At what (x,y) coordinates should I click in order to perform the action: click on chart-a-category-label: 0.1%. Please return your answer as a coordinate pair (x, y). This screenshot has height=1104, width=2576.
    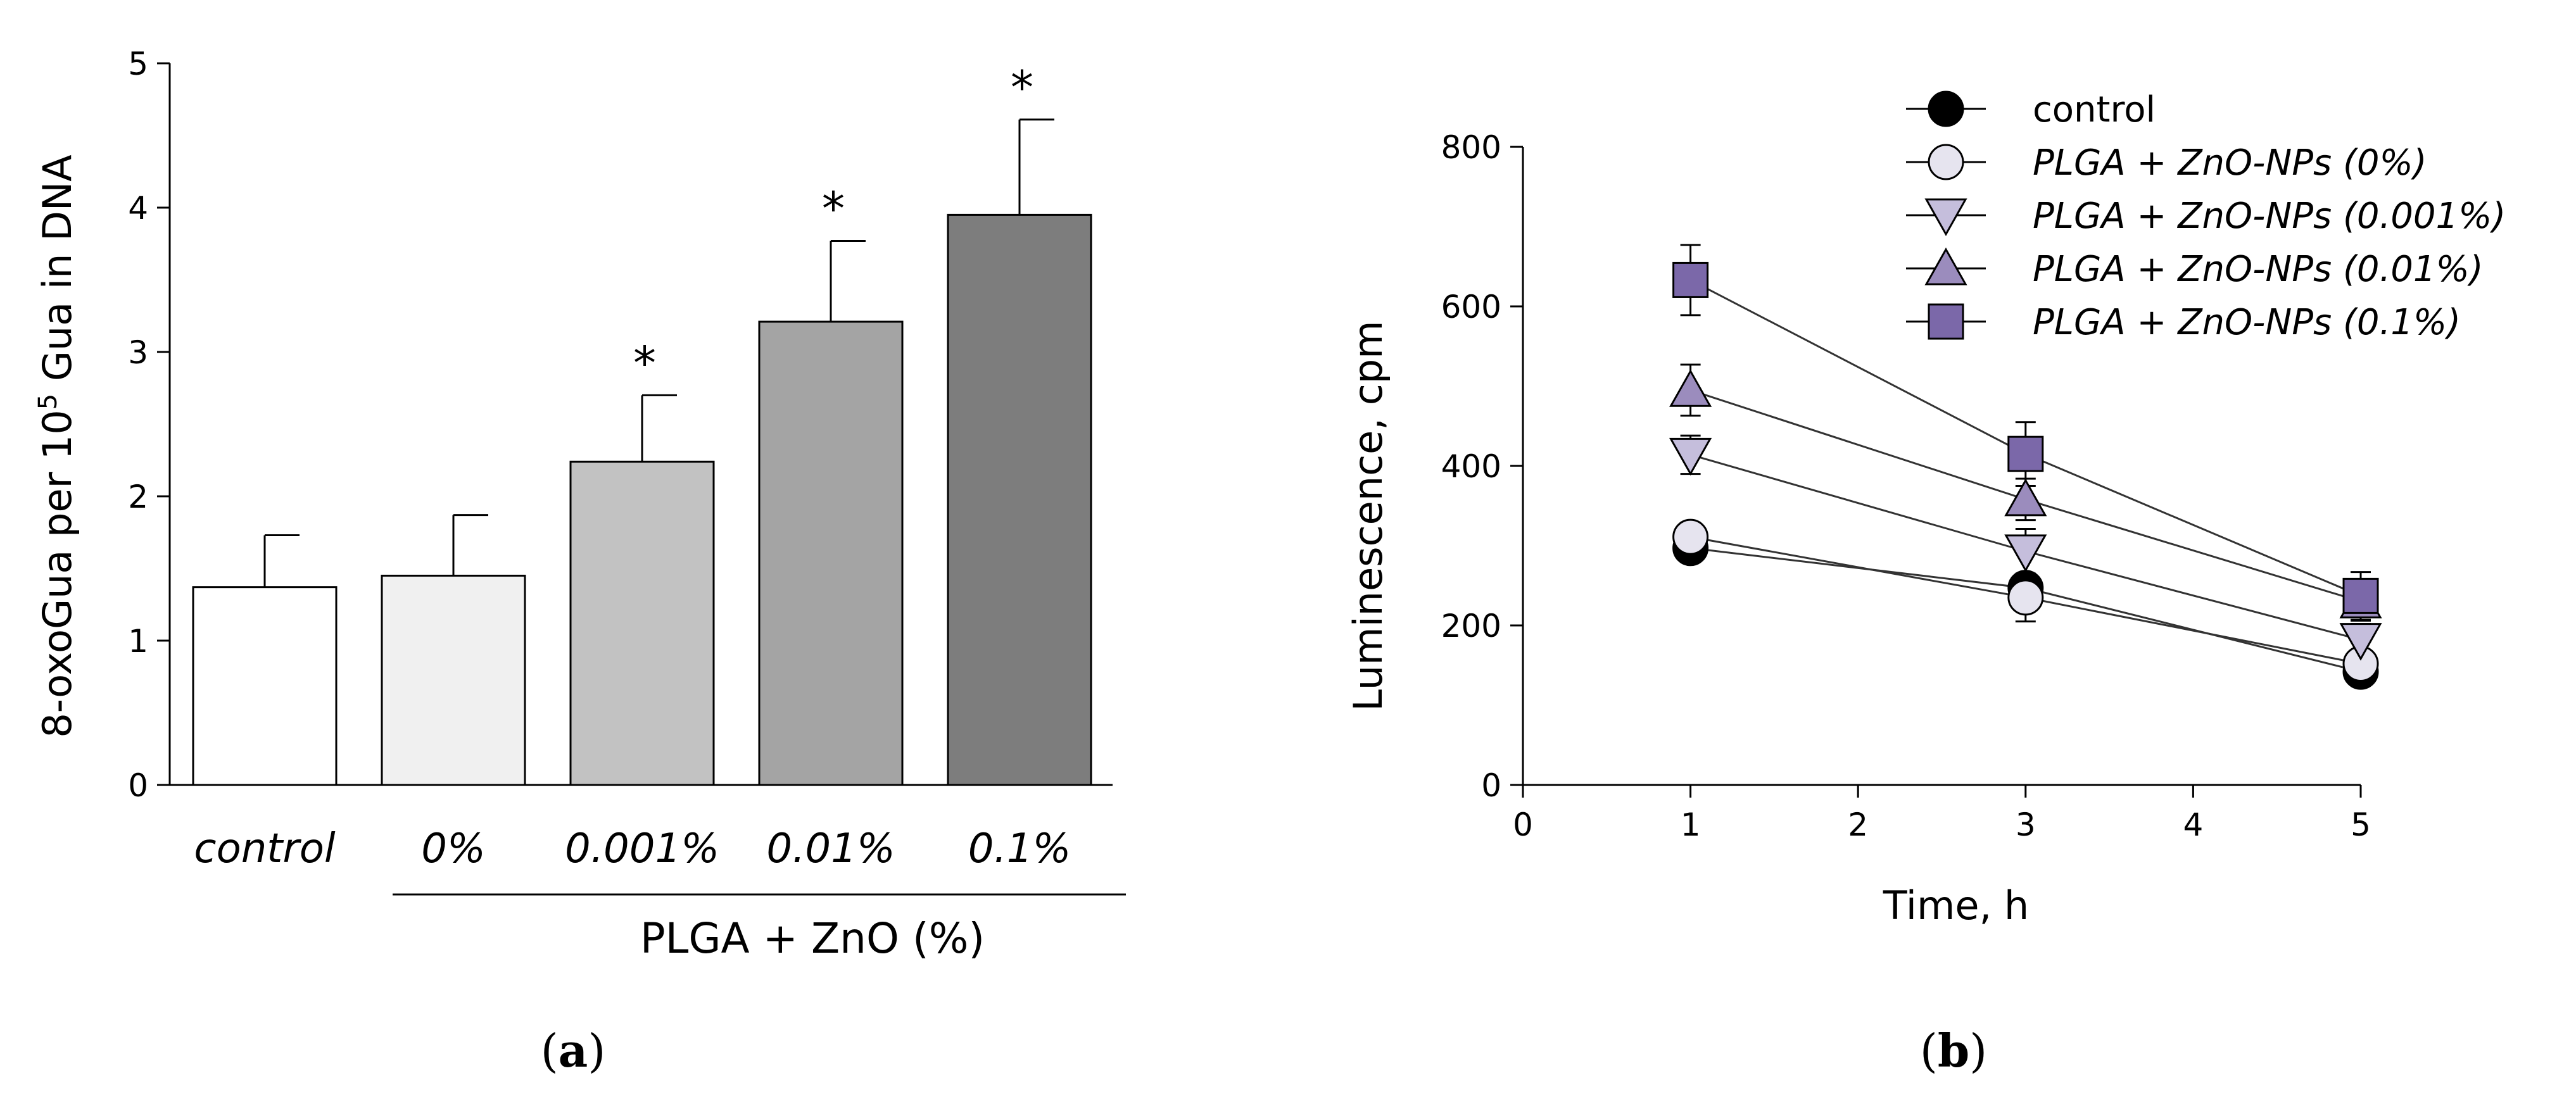
    Looking at the image, I should click on (1020, 848).